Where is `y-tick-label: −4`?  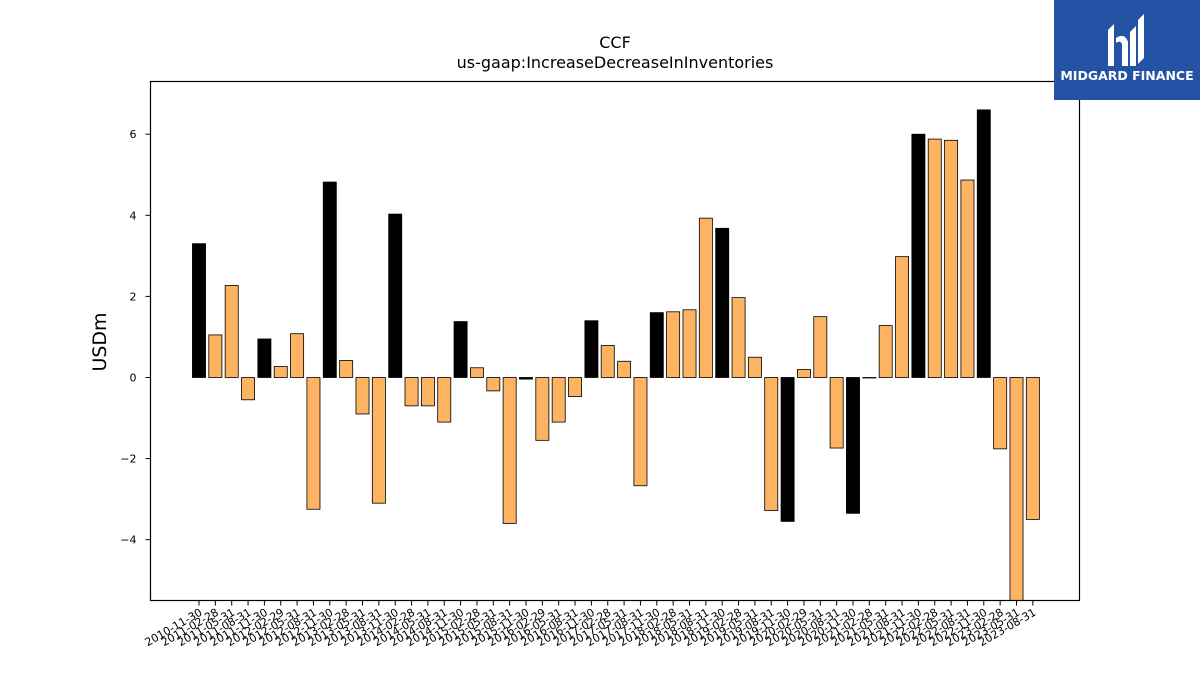 y-tick-label: −4 is located at coordinates (128, 540).